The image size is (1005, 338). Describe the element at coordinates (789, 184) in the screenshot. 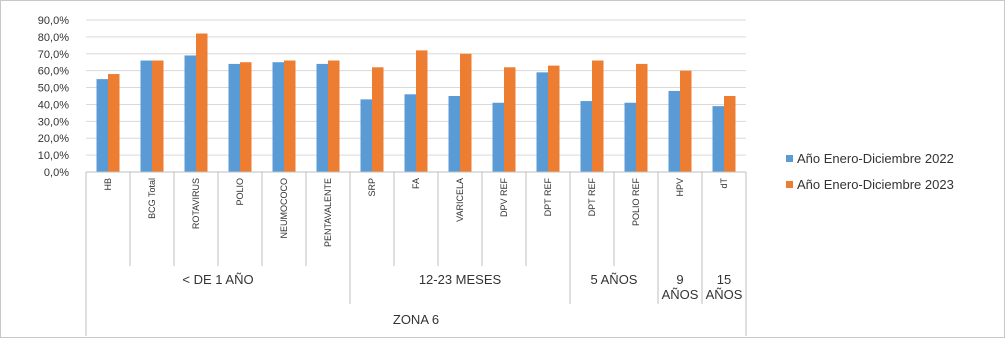

I see `legend-swatch-2023` at that location.